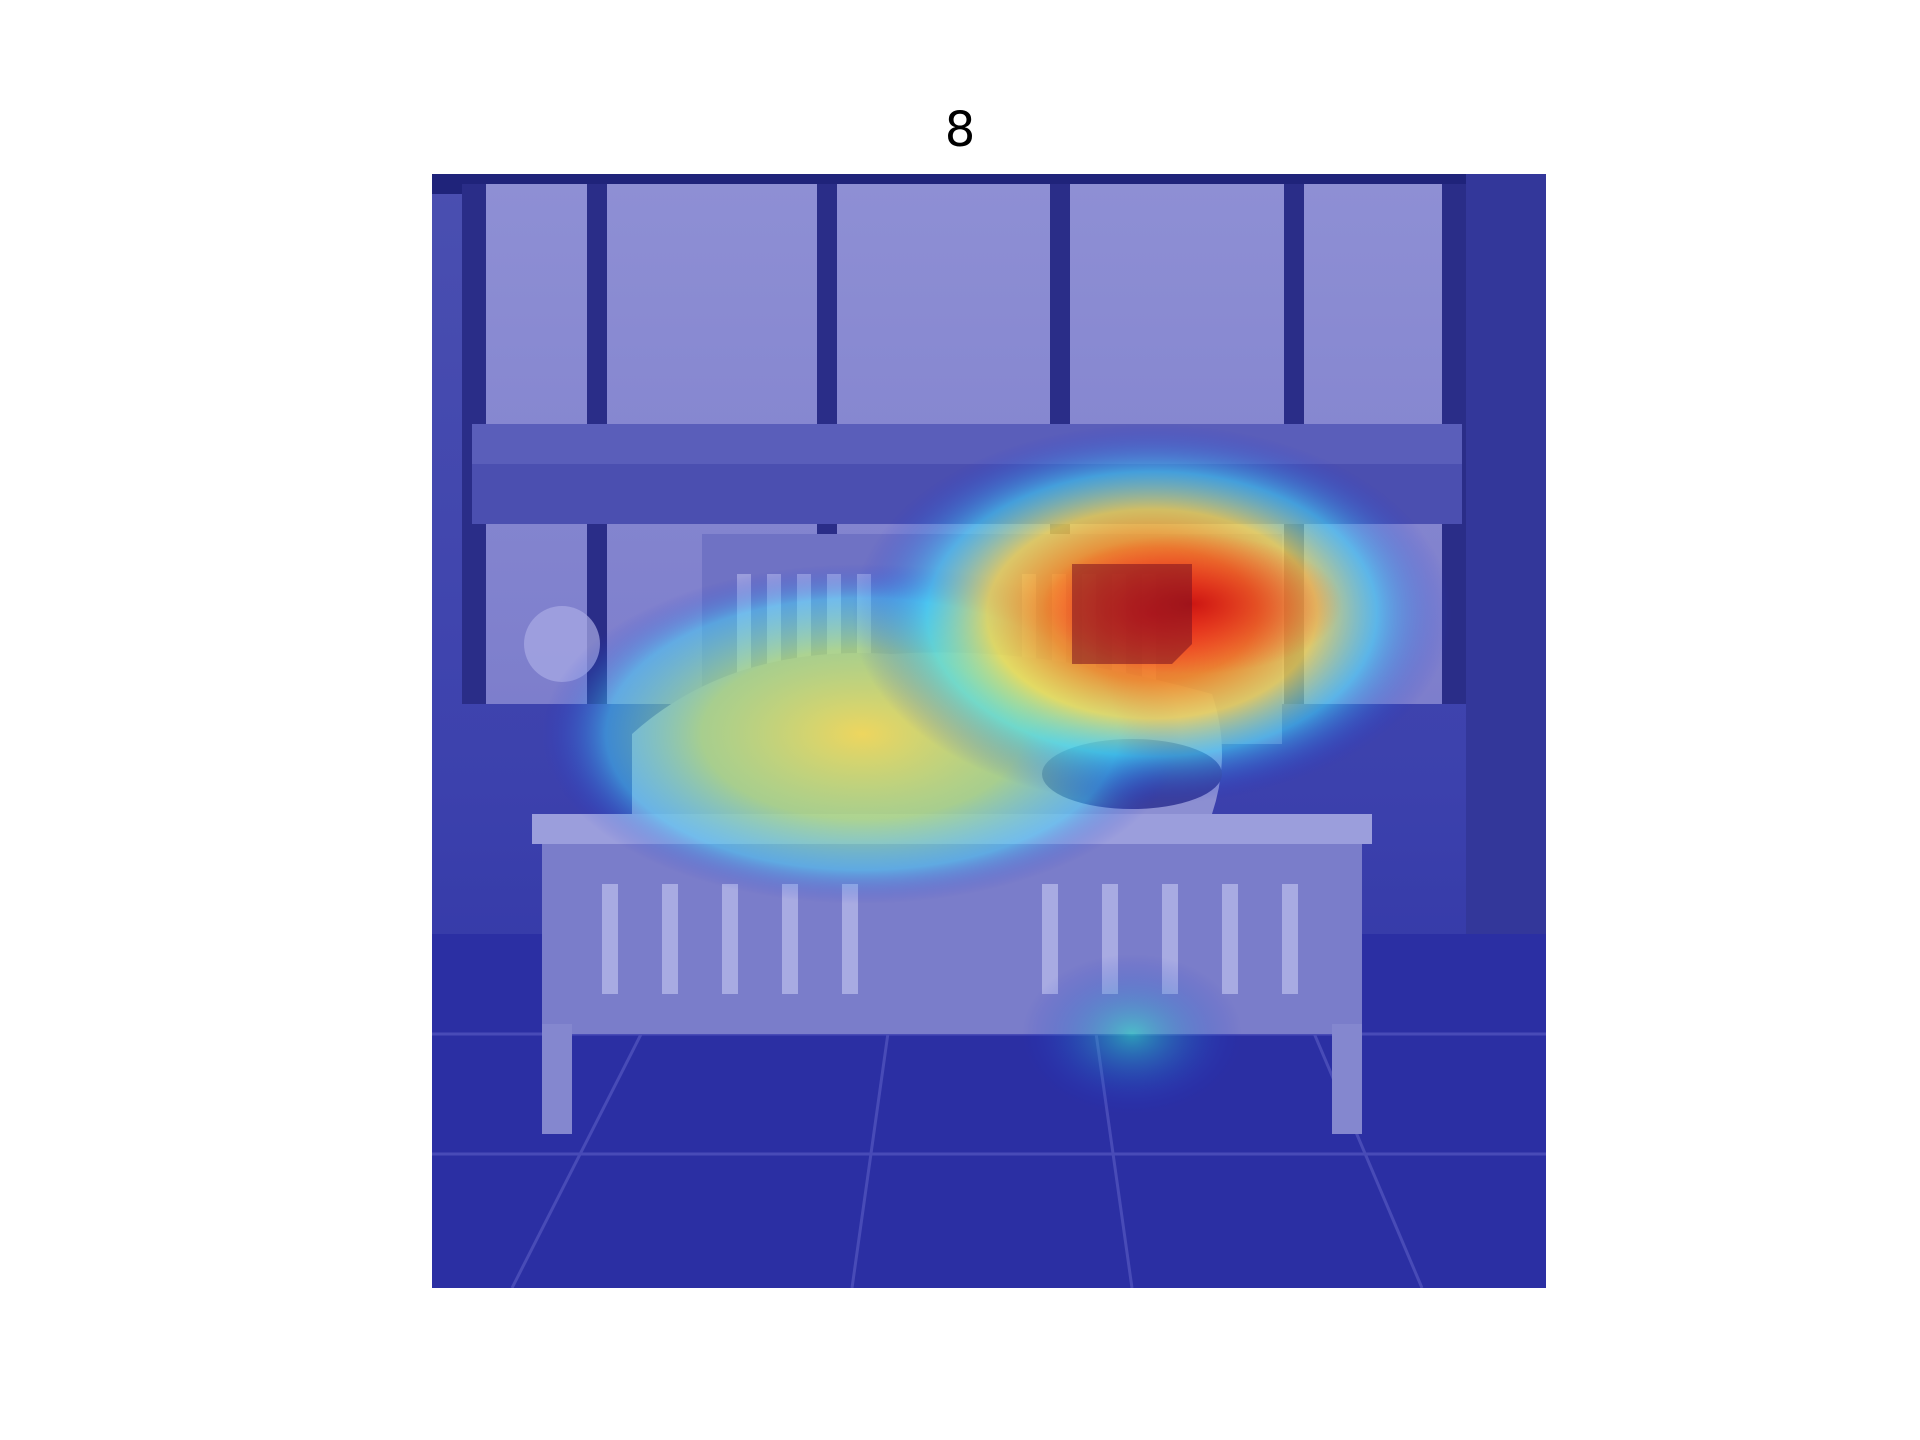 The height and width of the screenshot is (1440, 1920). I want to click on figure-title: 8, so click(960, 130).